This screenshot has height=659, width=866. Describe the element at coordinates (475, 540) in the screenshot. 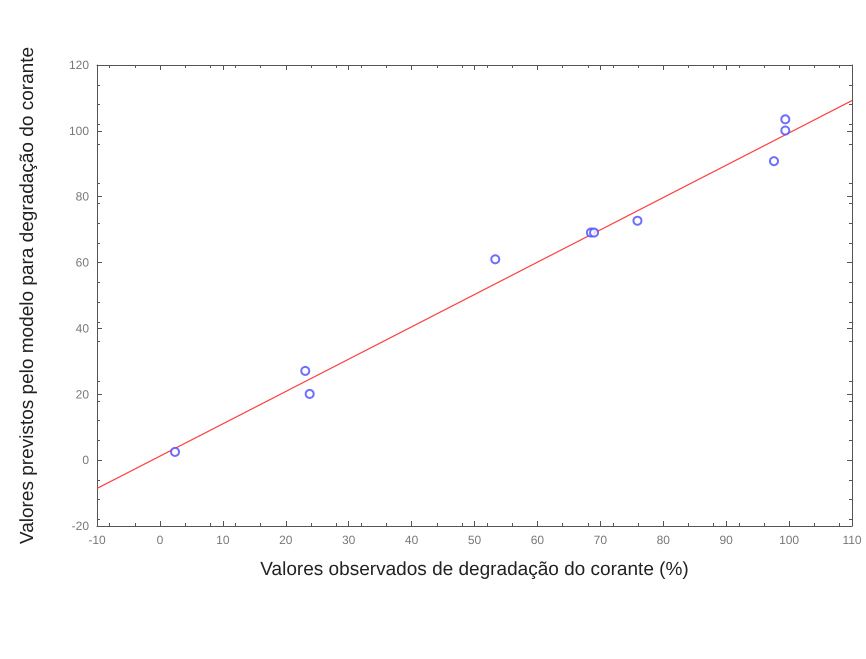

I see `x-tick-label: 50` at that location.